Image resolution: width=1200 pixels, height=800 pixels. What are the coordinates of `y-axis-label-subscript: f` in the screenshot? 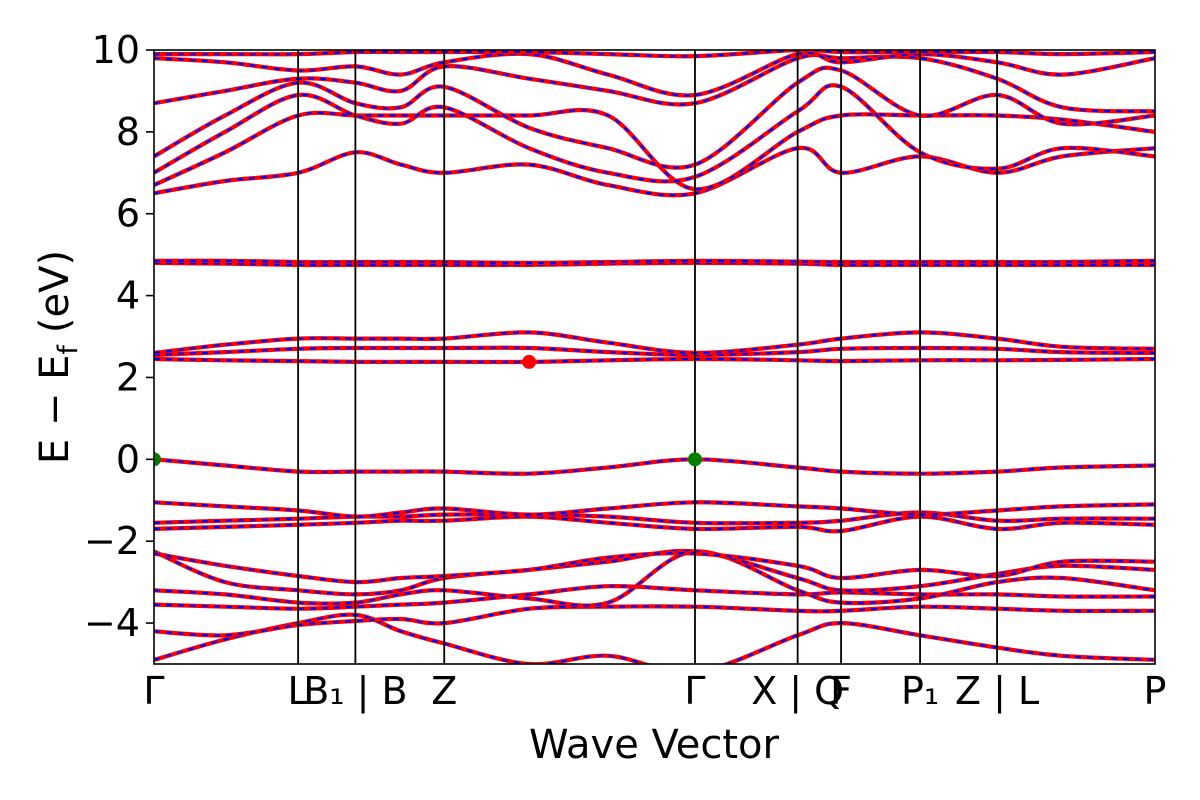 It's located at (68, 349).